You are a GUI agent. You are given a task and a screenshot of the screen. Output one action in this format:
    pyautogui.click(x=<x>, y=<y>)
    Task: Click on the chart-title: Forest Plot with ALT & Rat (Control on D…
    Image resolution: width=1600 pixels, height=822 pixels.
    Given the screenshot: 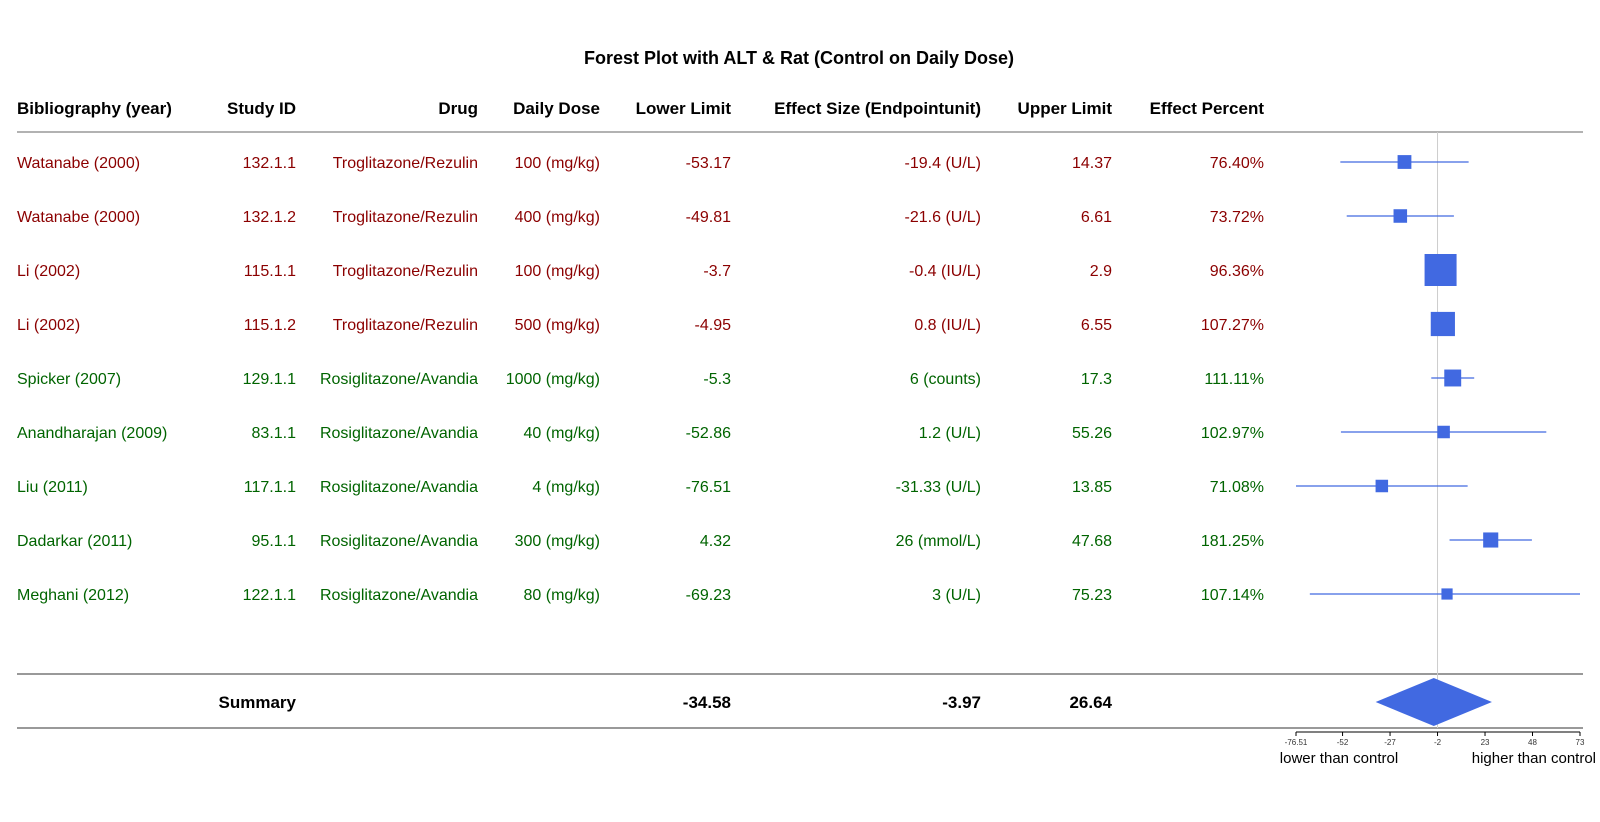 What is the action you would take?
    pyautogui.click(x=799, y=58)
    